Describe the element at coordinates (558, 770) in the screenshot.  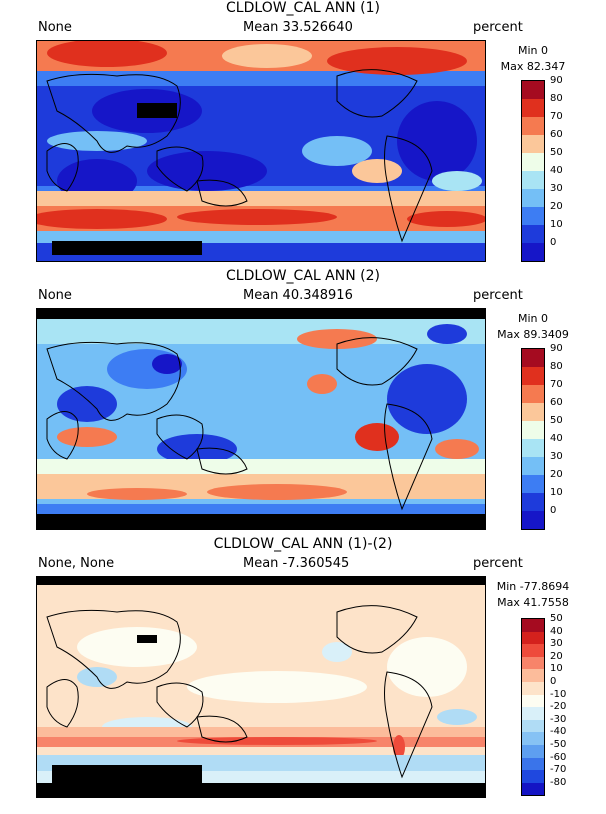
I see `colorbar-tick-label: -70` at that location.